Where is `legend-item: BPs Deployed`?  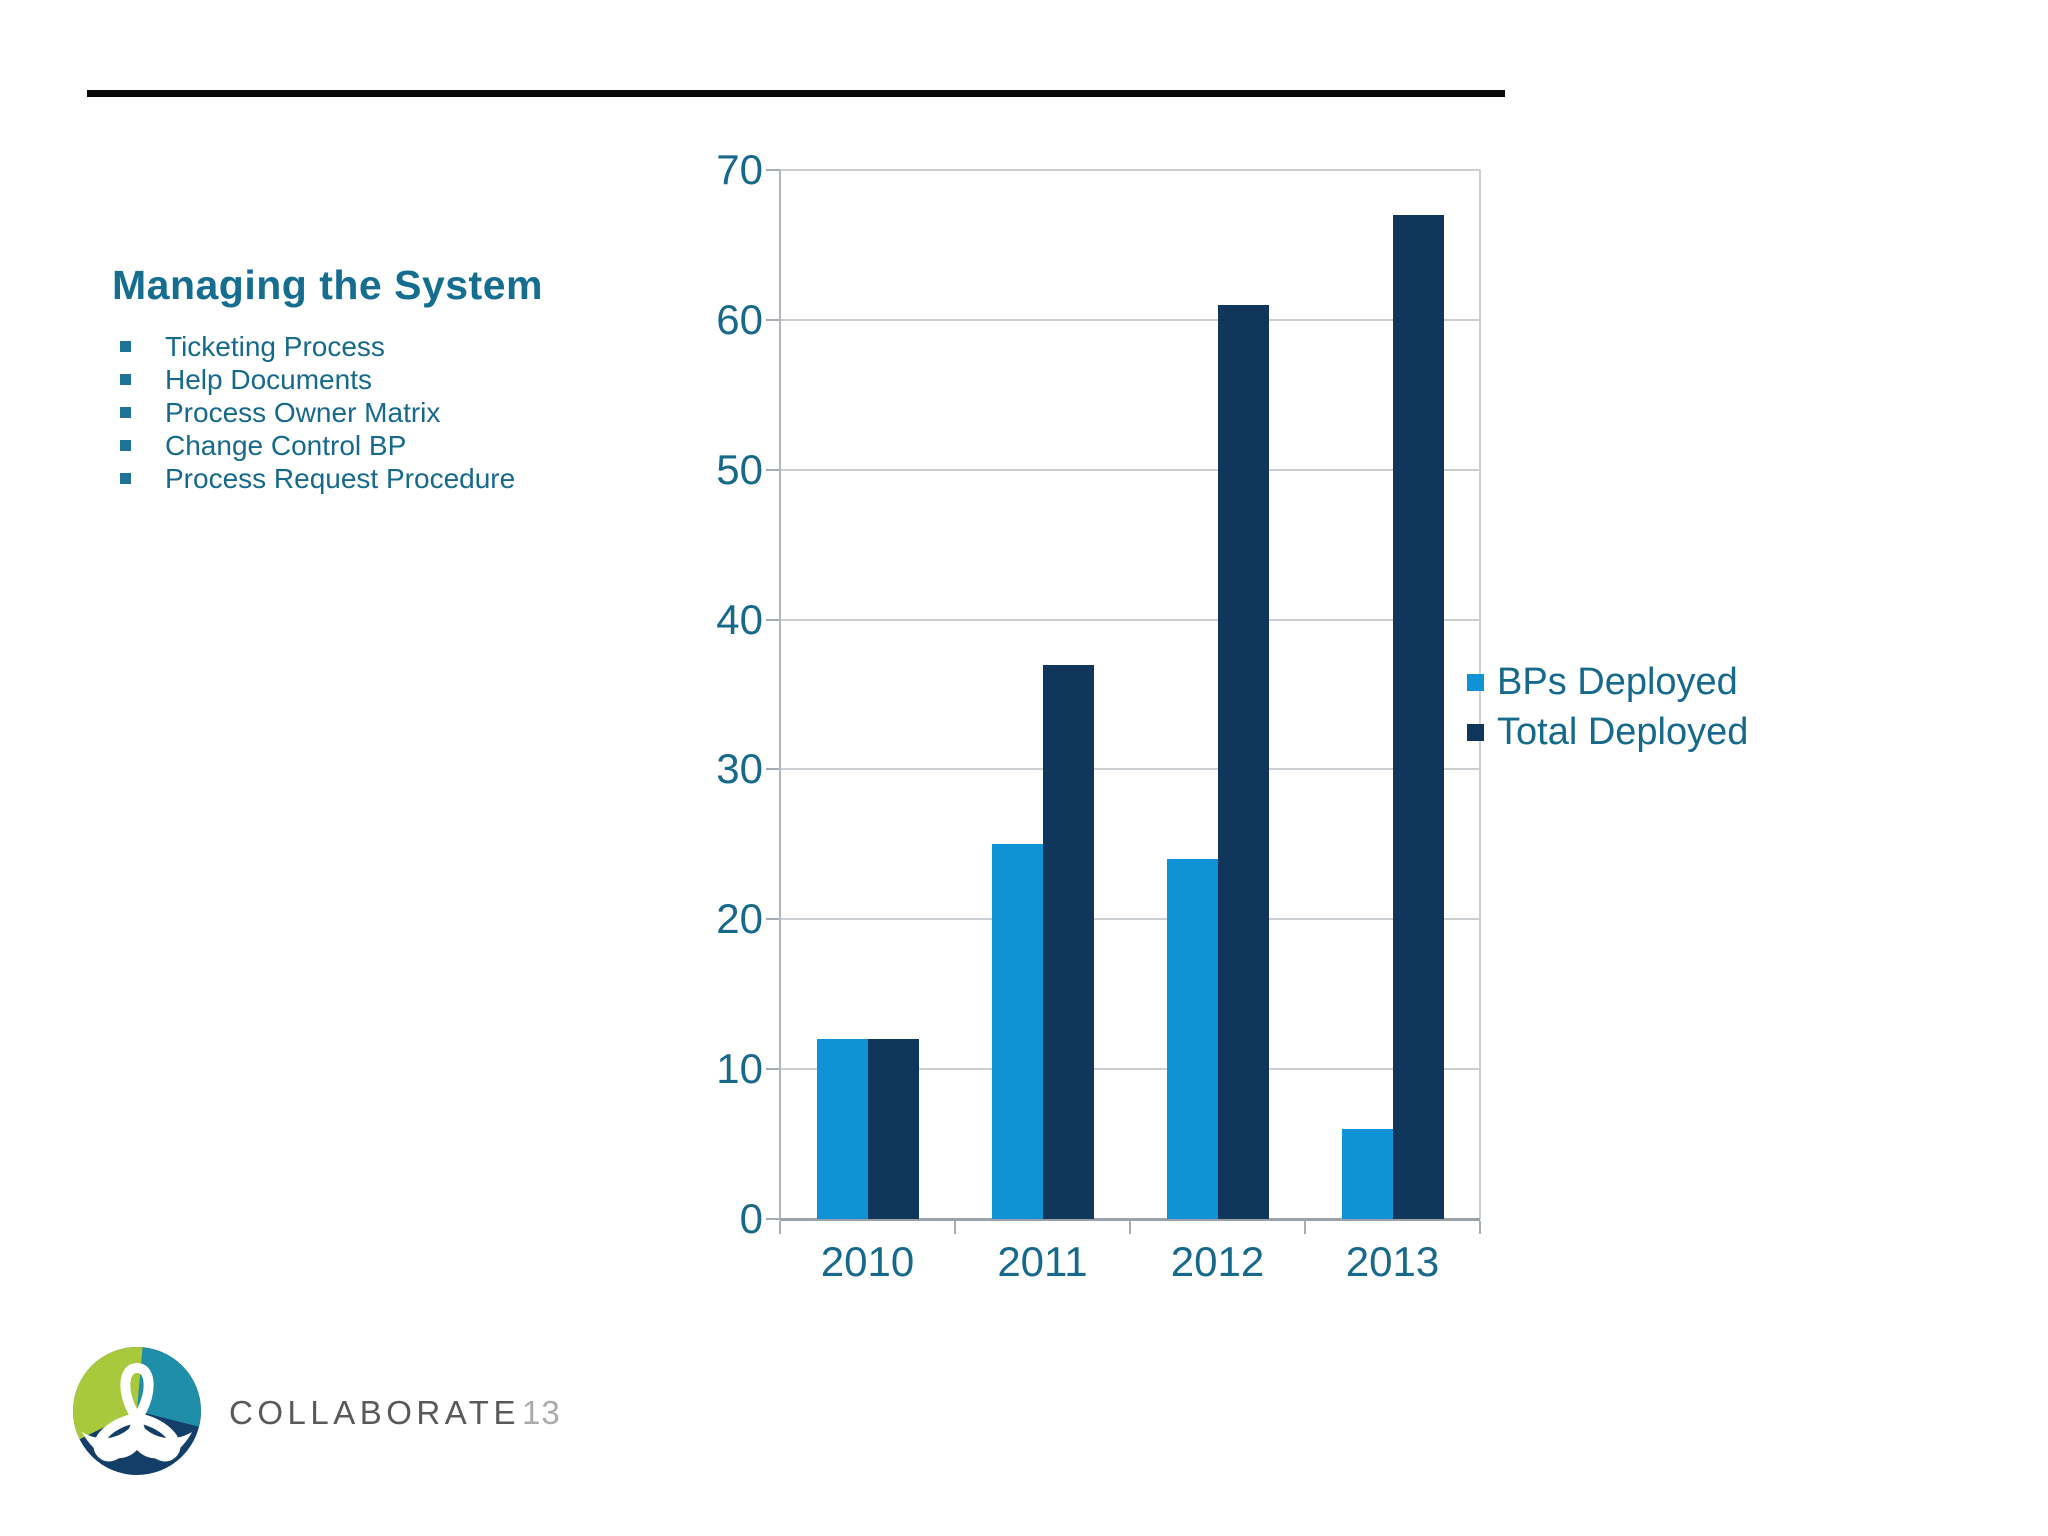
legend-item: BPs Deployed is located at coordinates (1602, 682).